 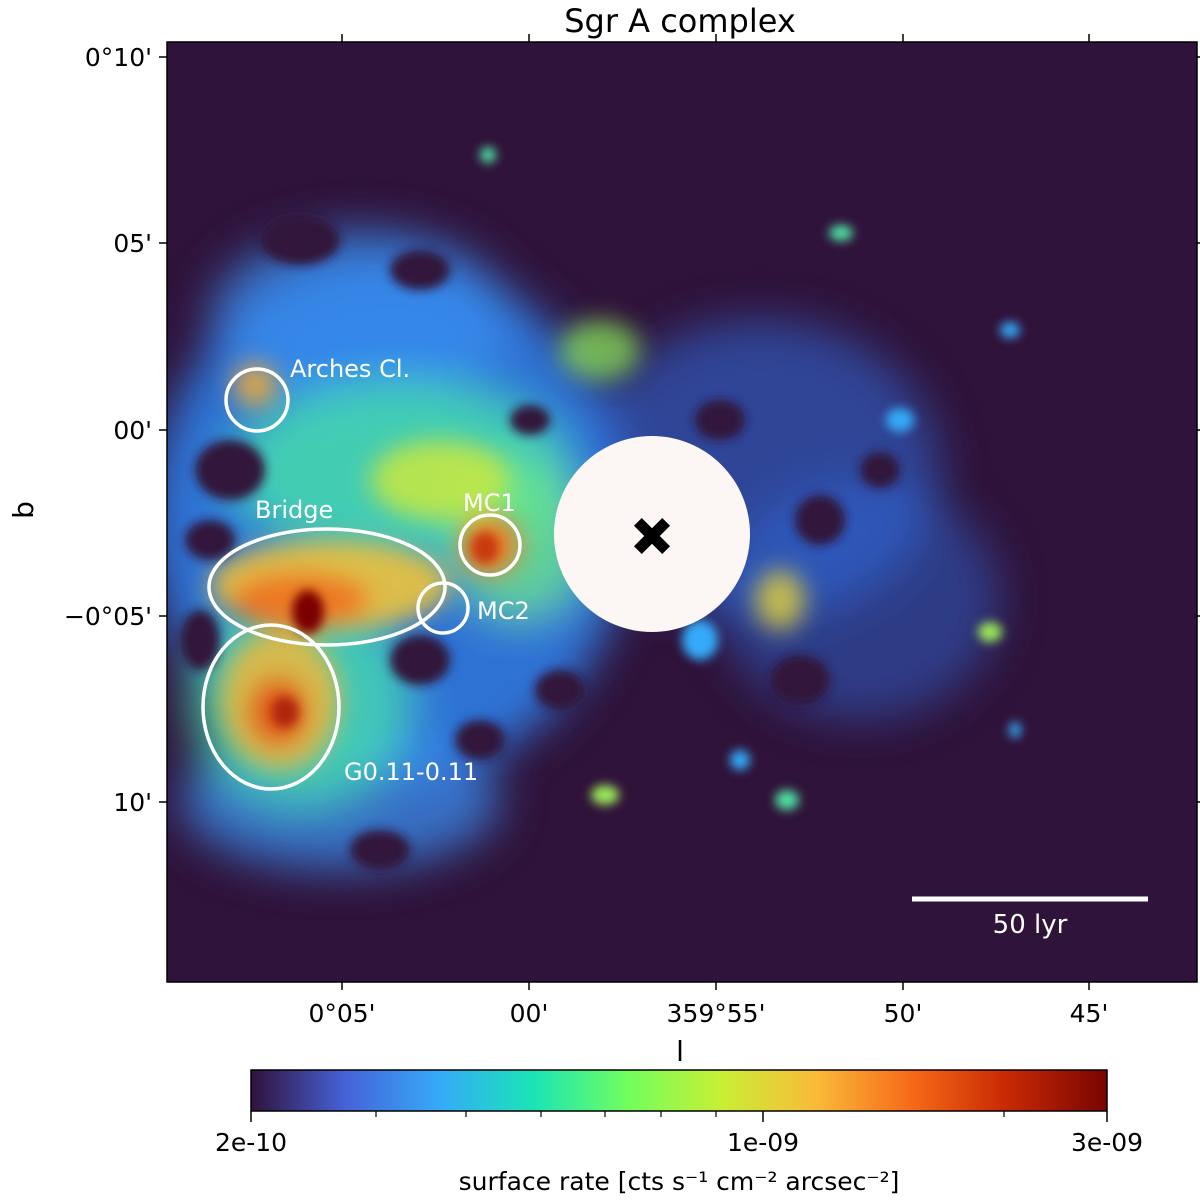 What do you see at coordinates (652, 536) in the screenshot?
I see `sgr-a-star-cross-icon` at bounding box center [652, 536].